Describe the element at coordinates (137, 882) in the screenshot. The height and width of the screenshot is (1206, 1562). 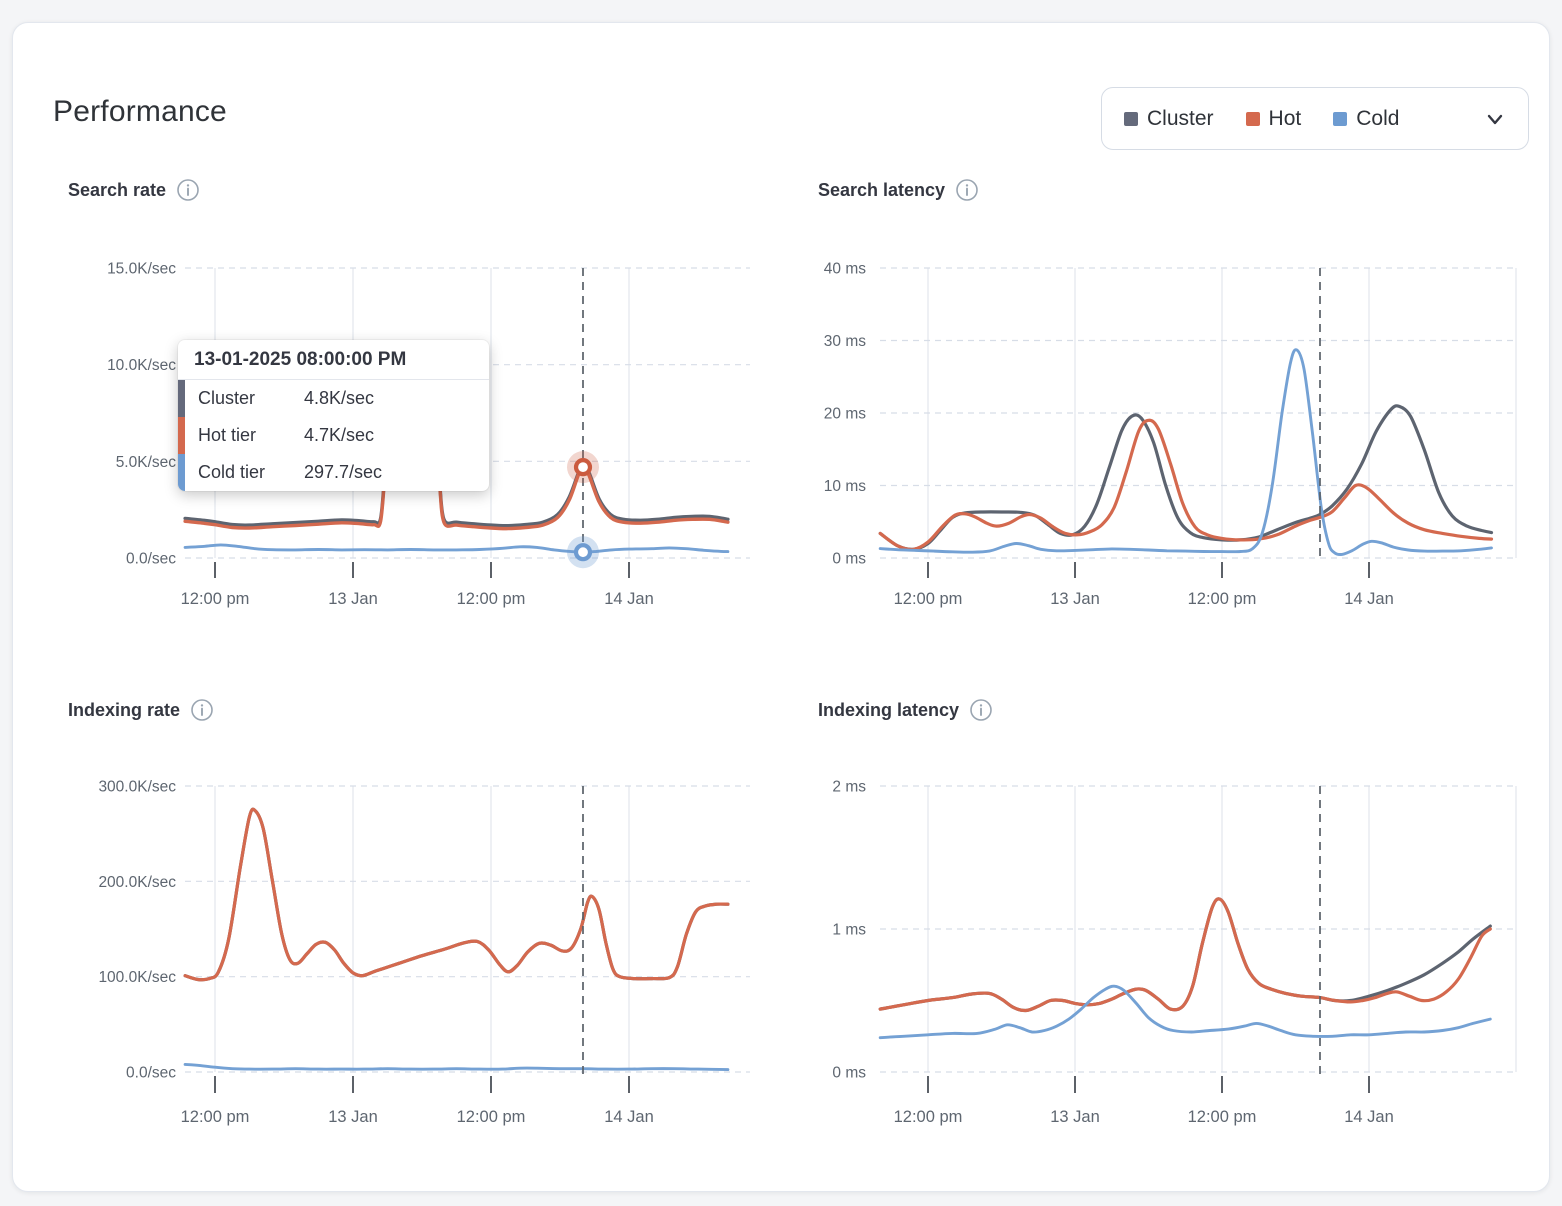
I see `y-axis-label: 200.0K/sec` at that location.